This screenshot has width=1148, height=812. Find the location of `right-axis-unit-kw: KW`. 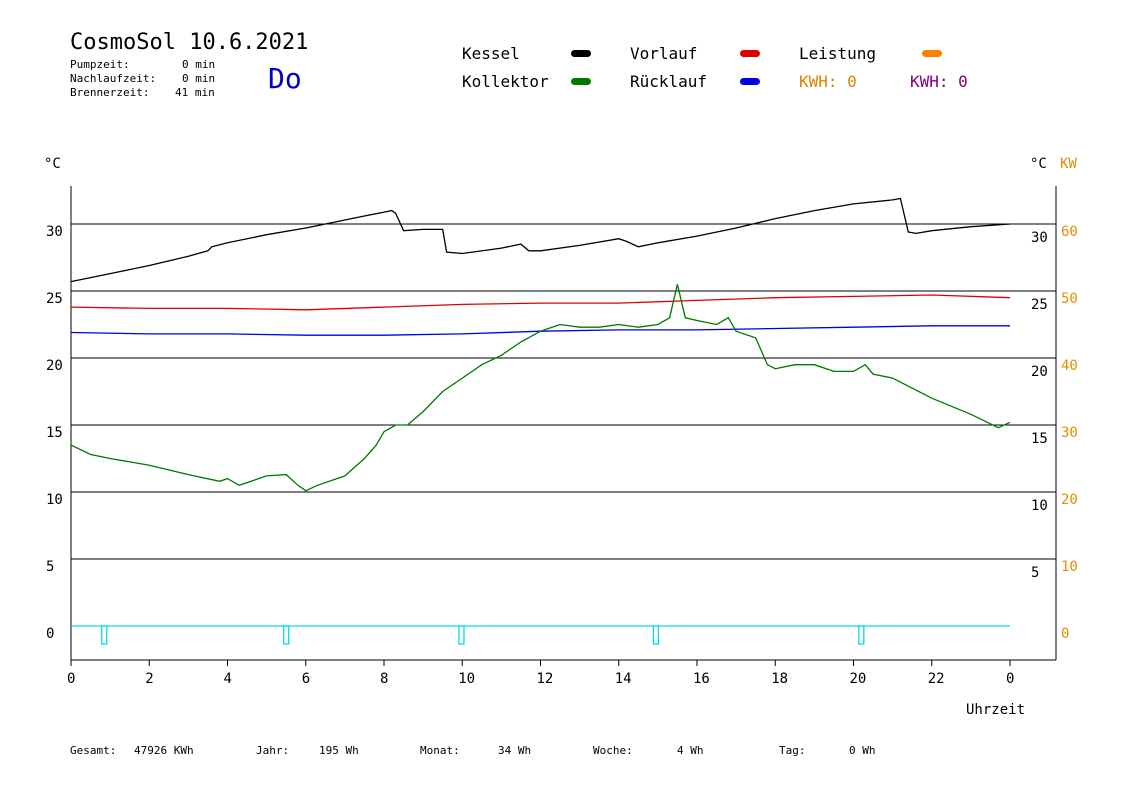

right-axis-unit-kw: KW is located at coordinates (1068, 164).